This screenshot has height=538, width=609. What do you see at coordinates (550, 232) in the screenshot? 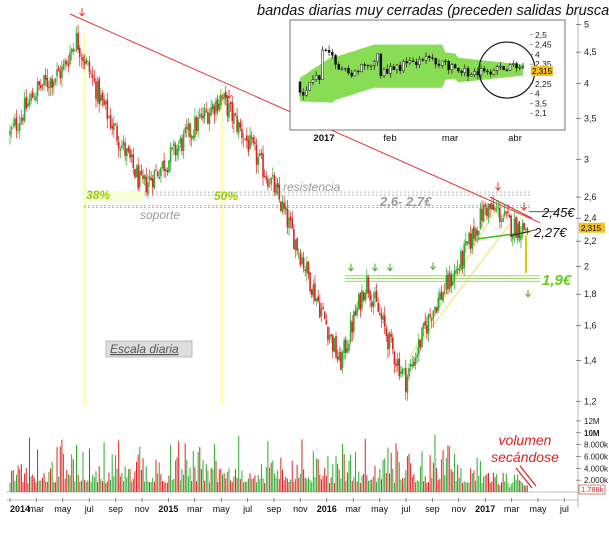
I see `level-low-label: 2,27€` at bounding box center [550, 232].